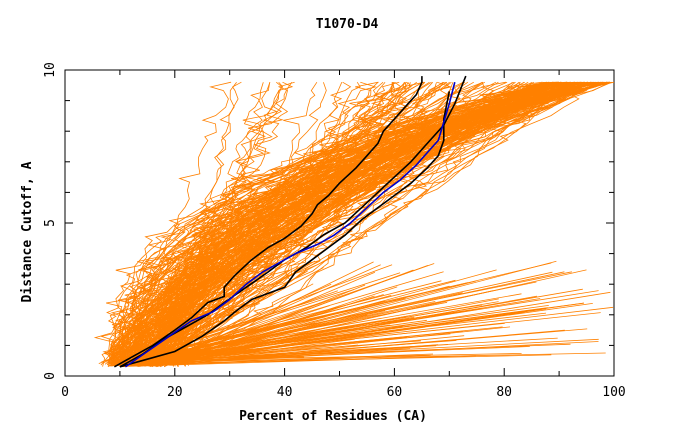 Image resolution: width=680 pixels, height=440 pixels. Describe the element at coordinates (285, 392) in the screenshot. I see `x-tick-label: 40` at that location.